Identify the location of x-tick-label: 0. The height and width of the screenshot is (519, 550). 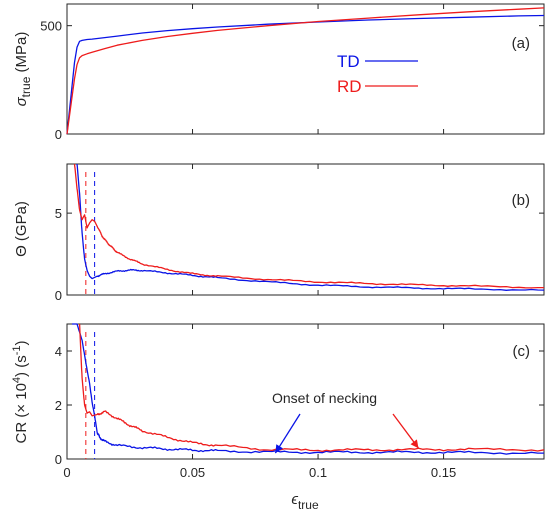
(66, 472).